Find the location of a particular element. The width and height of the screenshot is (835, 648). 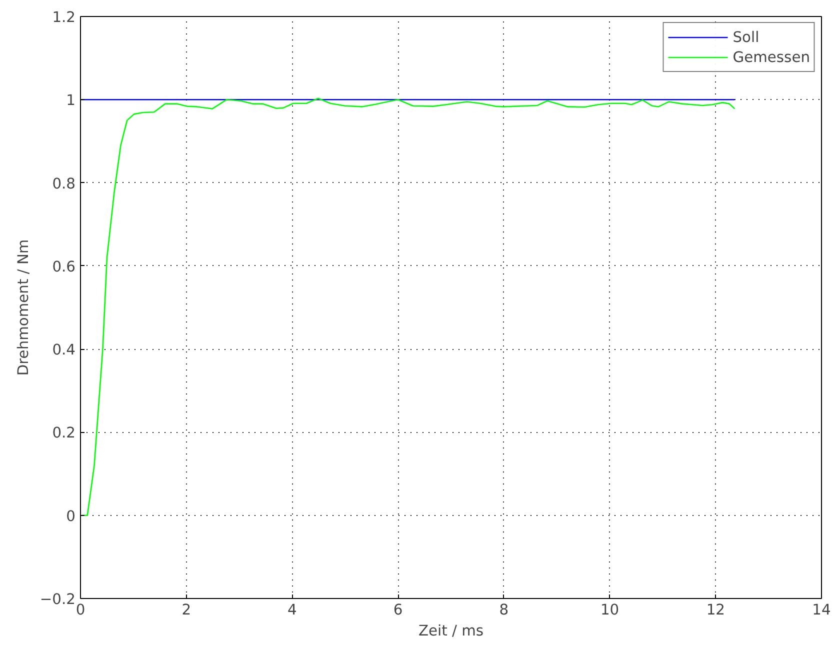

y-tick-label: 1.2 is located at coordinates (64, 17).